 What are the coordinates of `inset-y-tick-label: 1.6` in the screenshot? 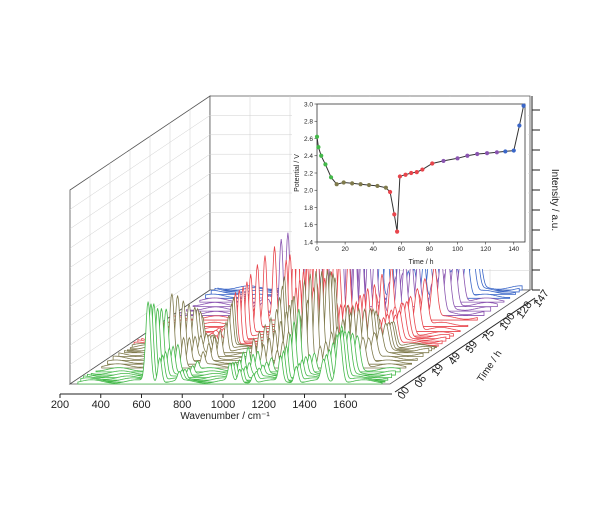 It's located at (308, 225).